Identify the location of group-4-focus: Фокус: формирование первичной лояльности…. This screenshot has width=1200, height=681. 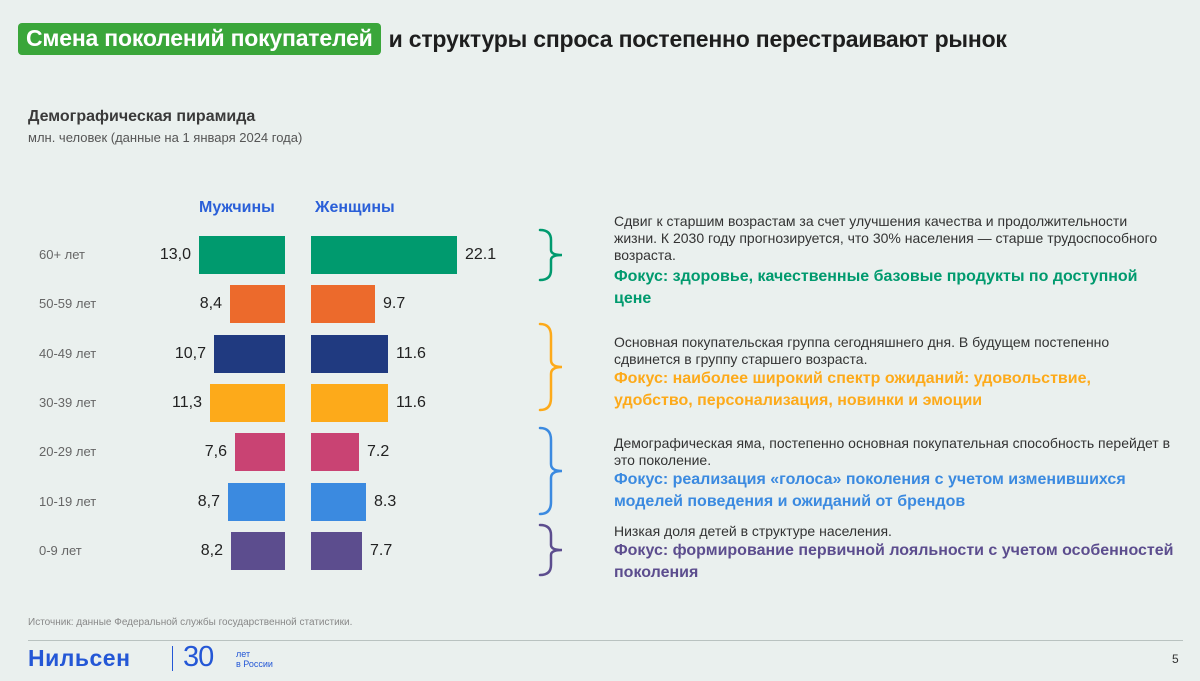
(894, 561).